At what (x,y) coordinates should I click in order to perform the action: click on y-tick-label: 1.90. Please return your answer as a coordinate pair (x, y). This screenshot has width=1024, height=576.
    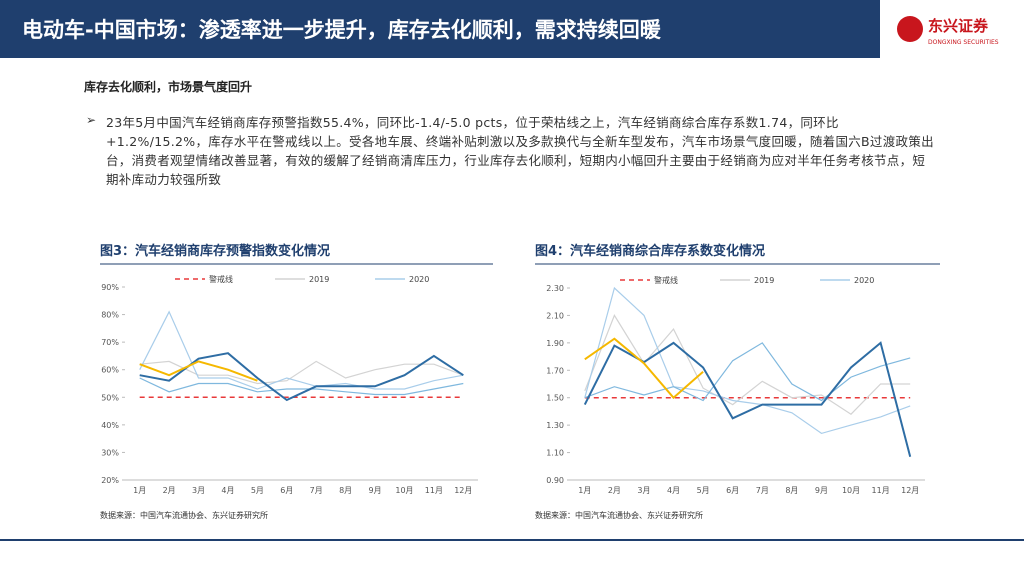
    Looking at the image, I should click on (555, 343).